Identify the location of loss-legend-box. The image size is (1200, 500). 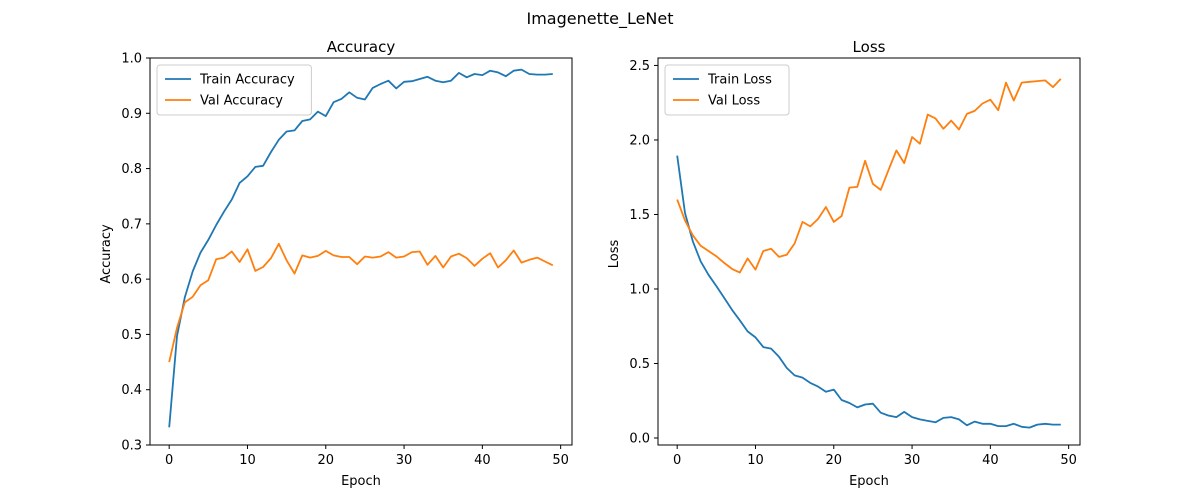
(727, 90).